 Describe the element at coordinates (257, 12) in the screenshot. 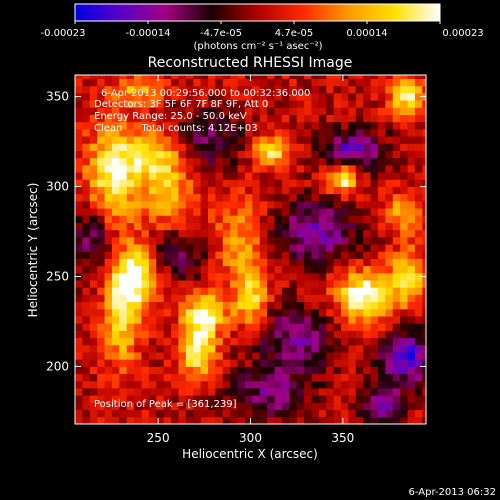

I see `colorbar` at that location.